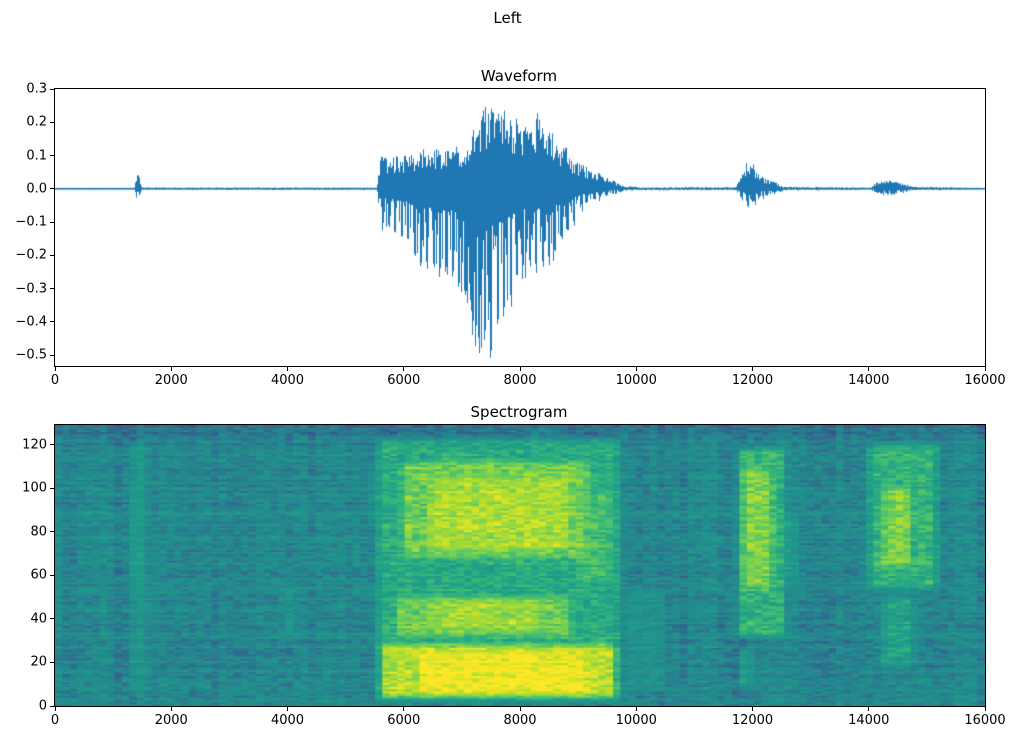 The height and width of the screenshot is (739, 1015). I want to click on y-tick-label: −0.2, so click(31, 255).